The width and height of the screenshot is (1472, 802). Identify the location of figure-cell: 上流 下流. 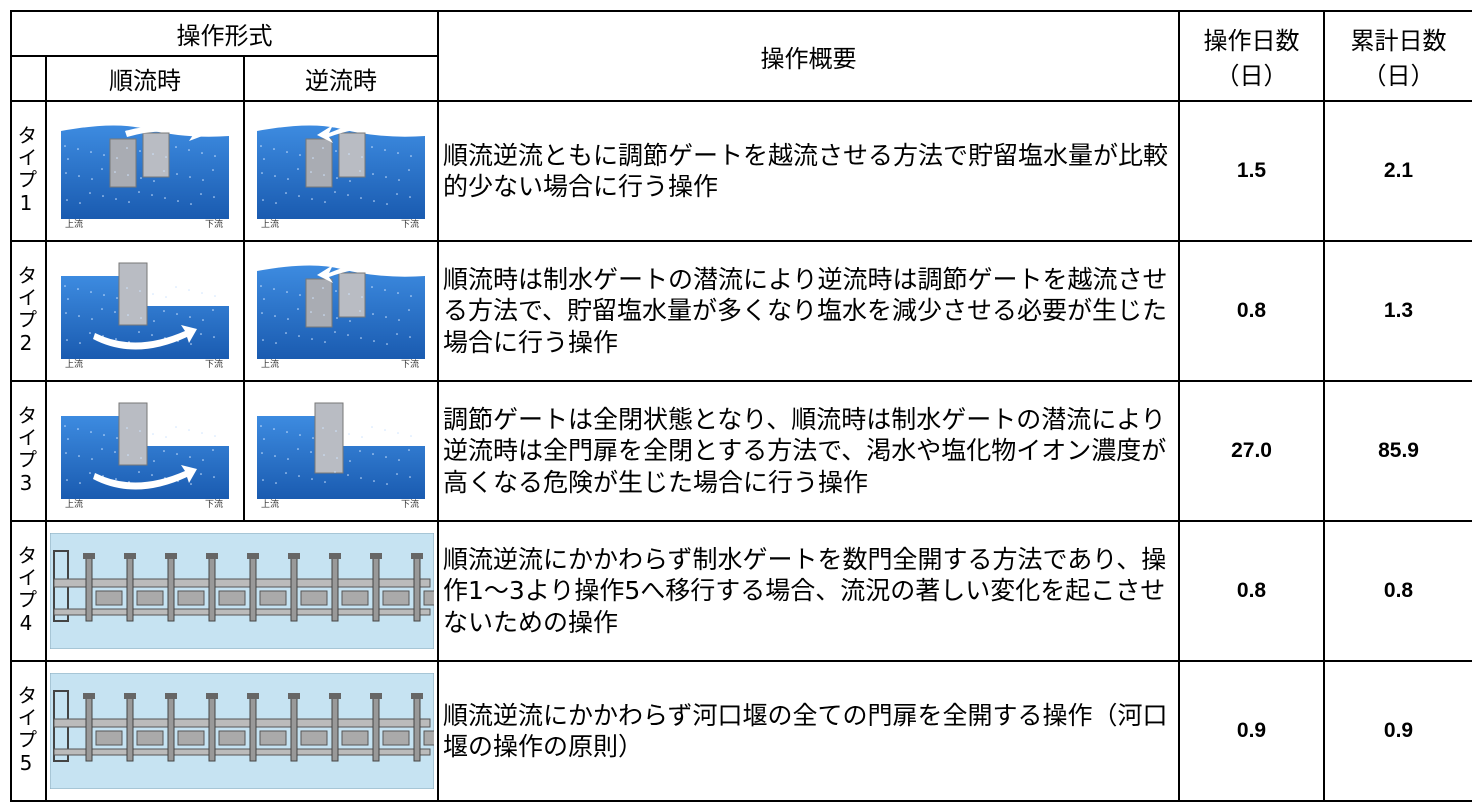
(145, 311).